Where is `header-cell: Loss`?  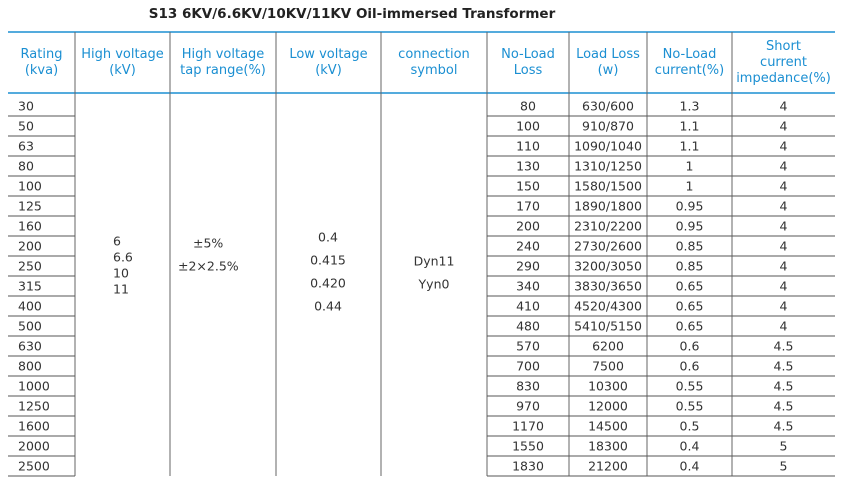
header-cell: Loss is located at coordinates (528, 70).